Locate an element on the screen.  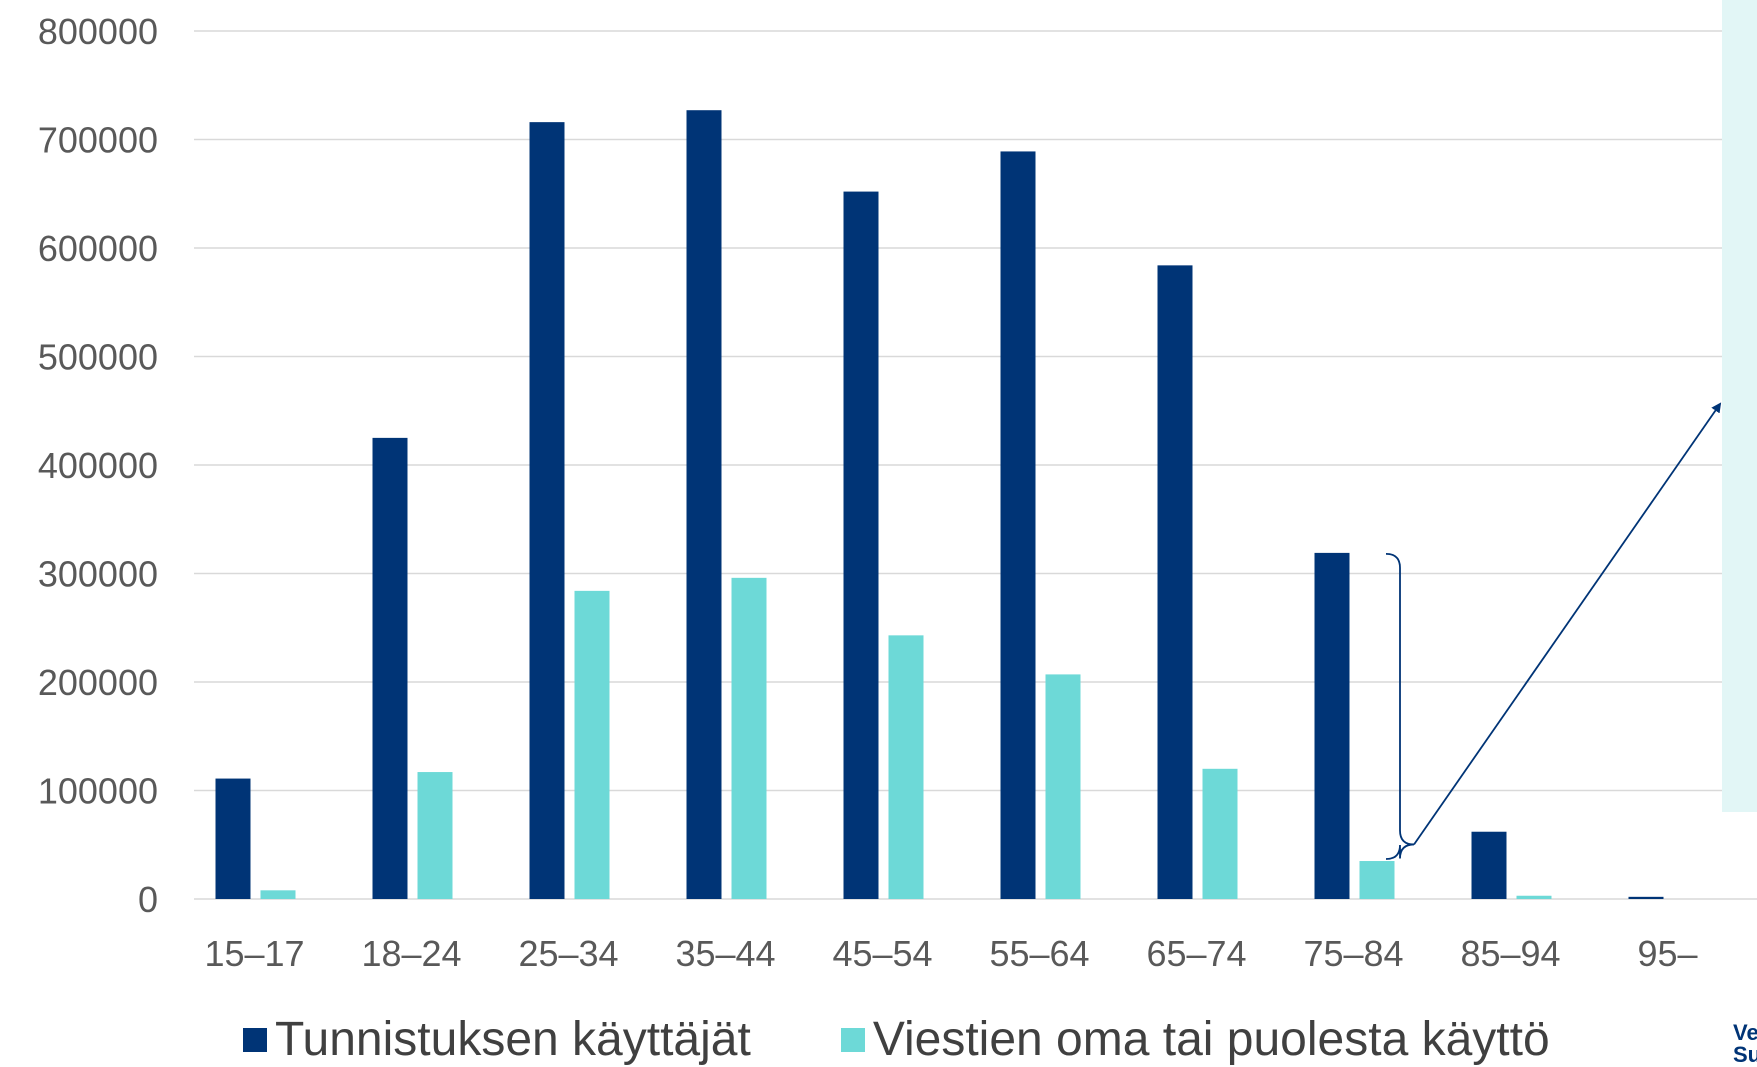
annotation-arrow is located at coordinates (1567, 623).